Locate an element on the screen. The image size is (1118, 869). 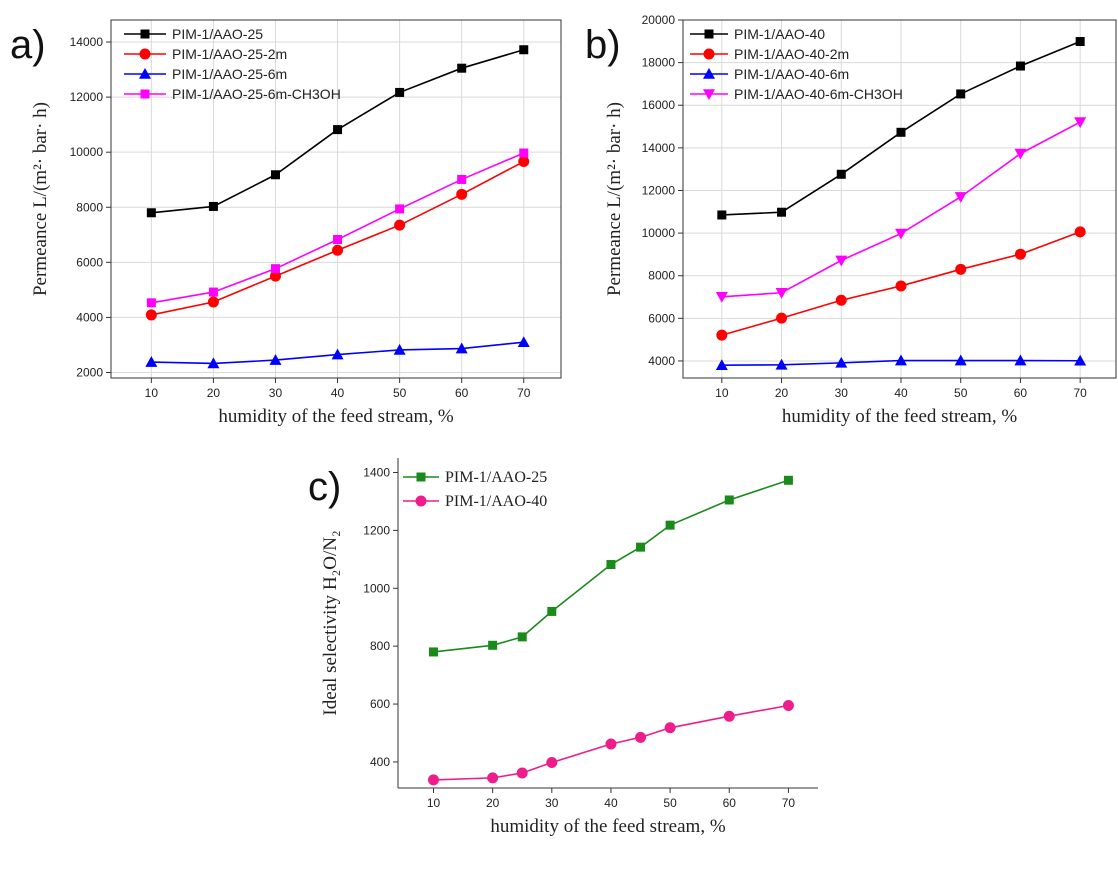
y-tick-label: 2000 is located at coordinates (89, 372).